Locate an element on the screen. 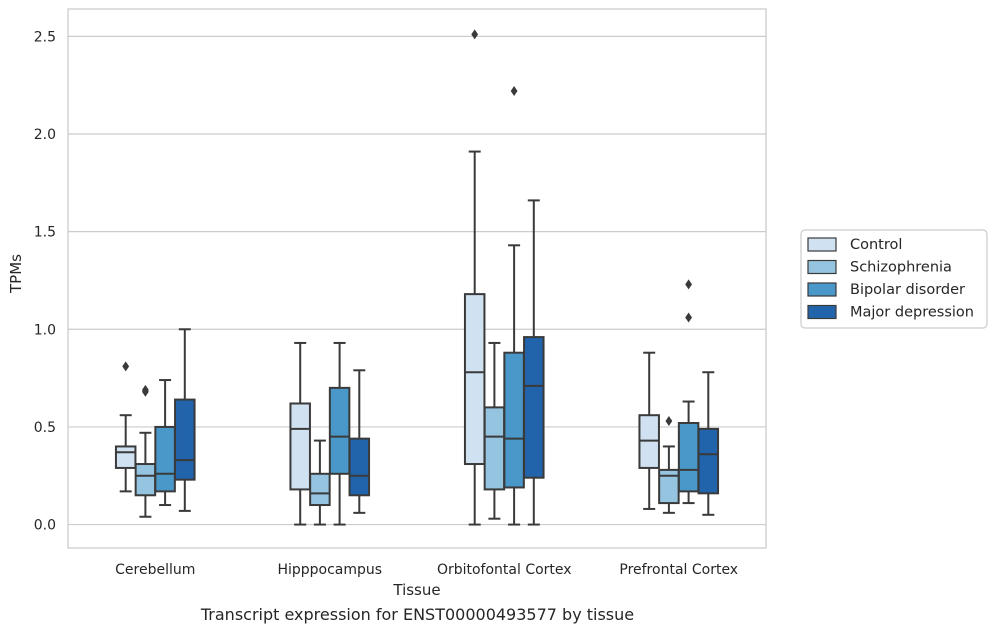  y-tick-label: 0.0 is located at coordinates (45, 526).